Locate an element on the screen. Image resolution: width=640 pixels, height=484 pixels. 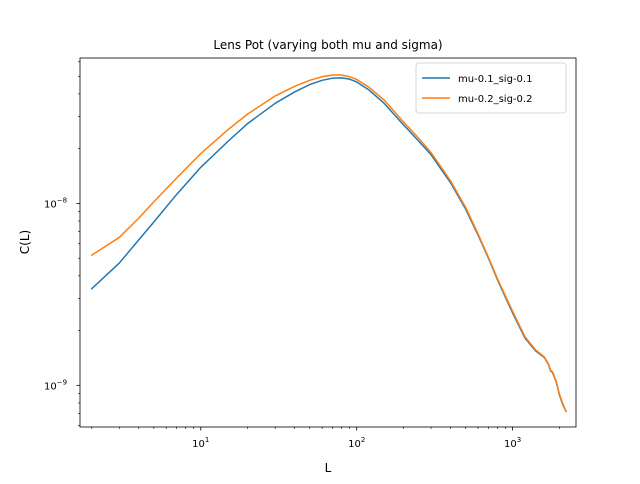
legend-label-1: mu-0.1_sig-0.1 is located at coordinates (495, 79).